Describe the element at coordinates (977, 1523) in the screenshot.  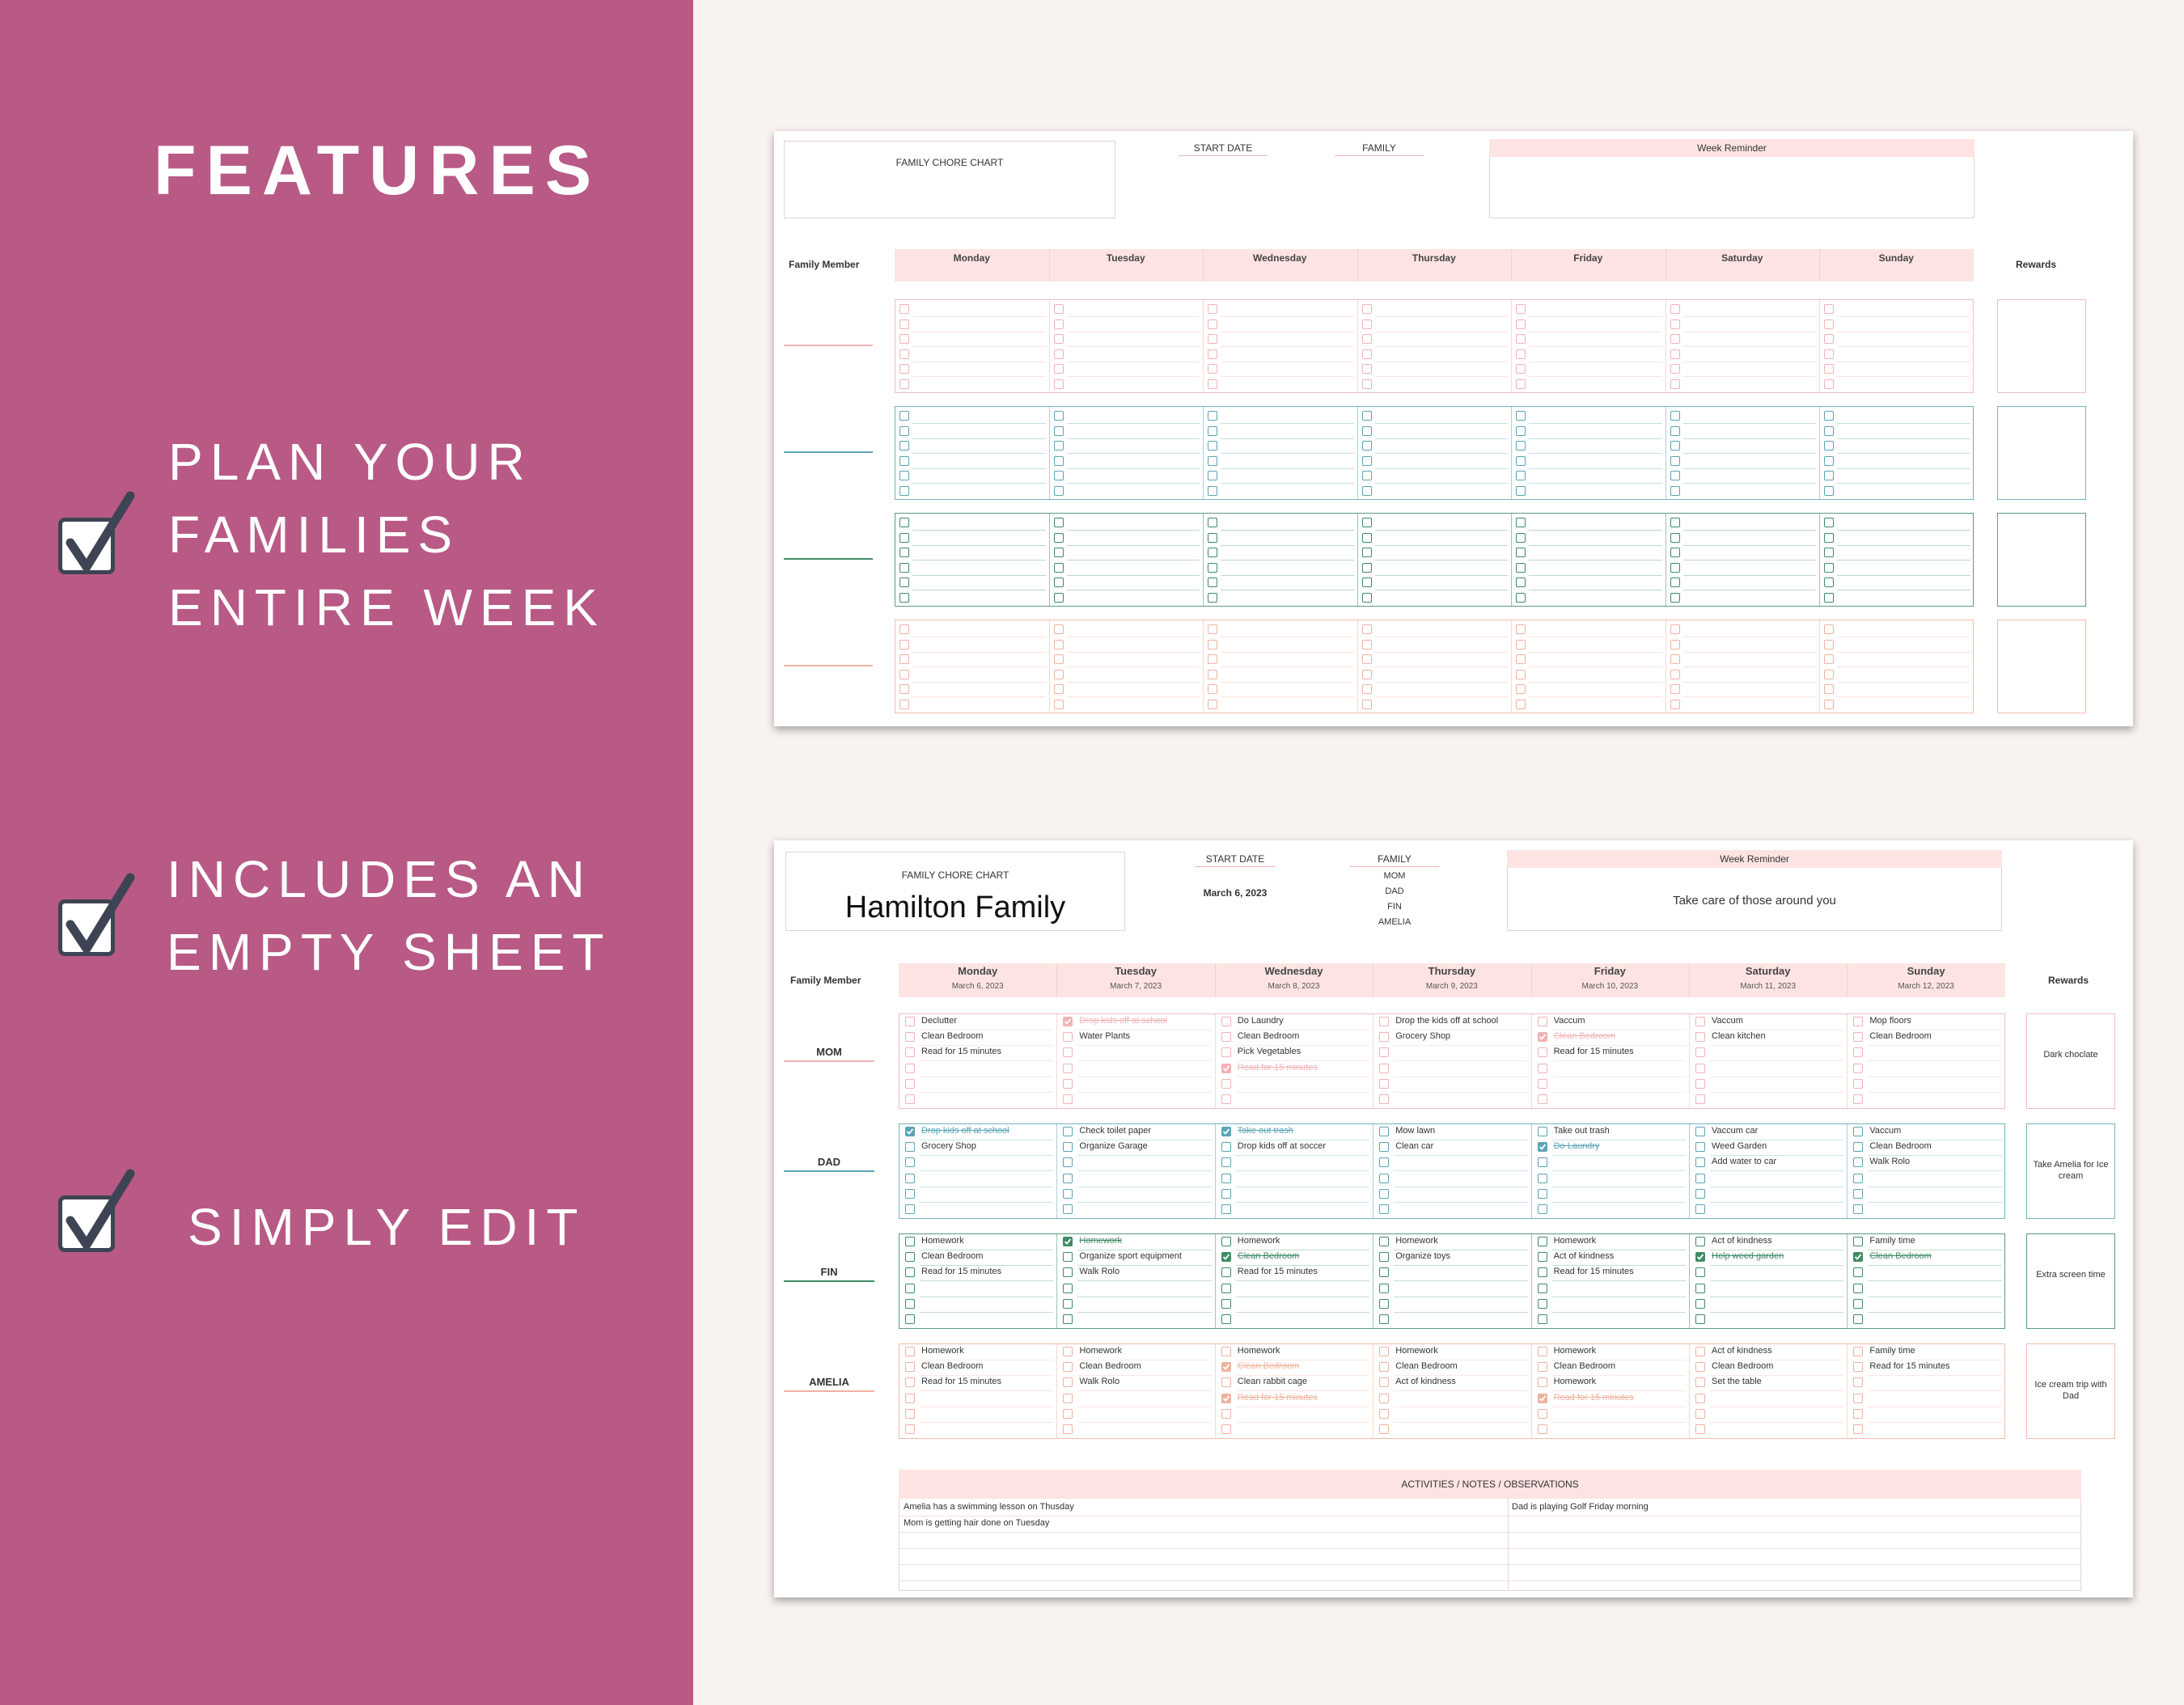
I see `note-text: Mom is getting hair done on Tuesday` at that location.